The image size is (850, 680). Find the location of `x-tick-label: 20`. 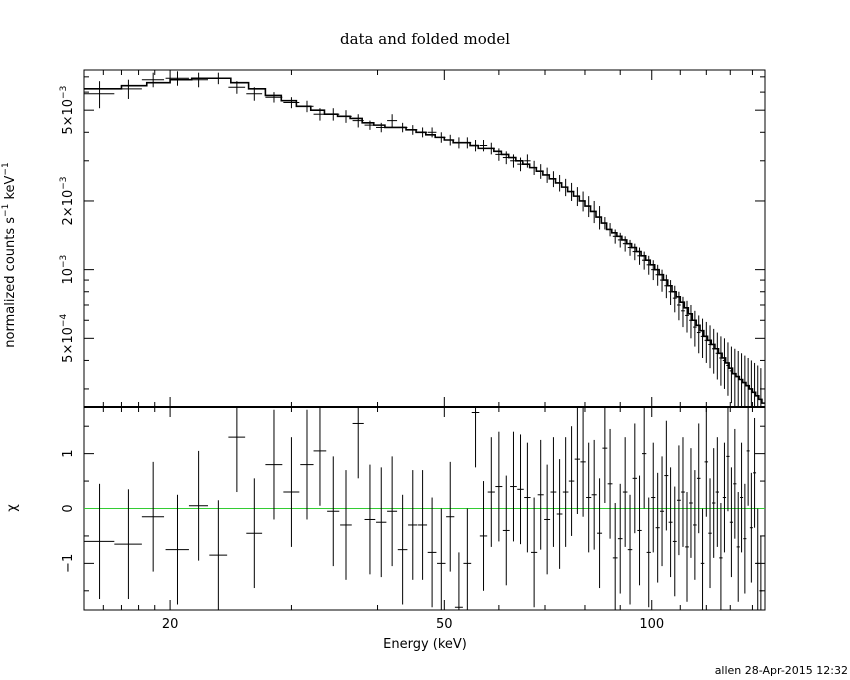

x-tick-label: 20 is located at coordinates (170, 624).